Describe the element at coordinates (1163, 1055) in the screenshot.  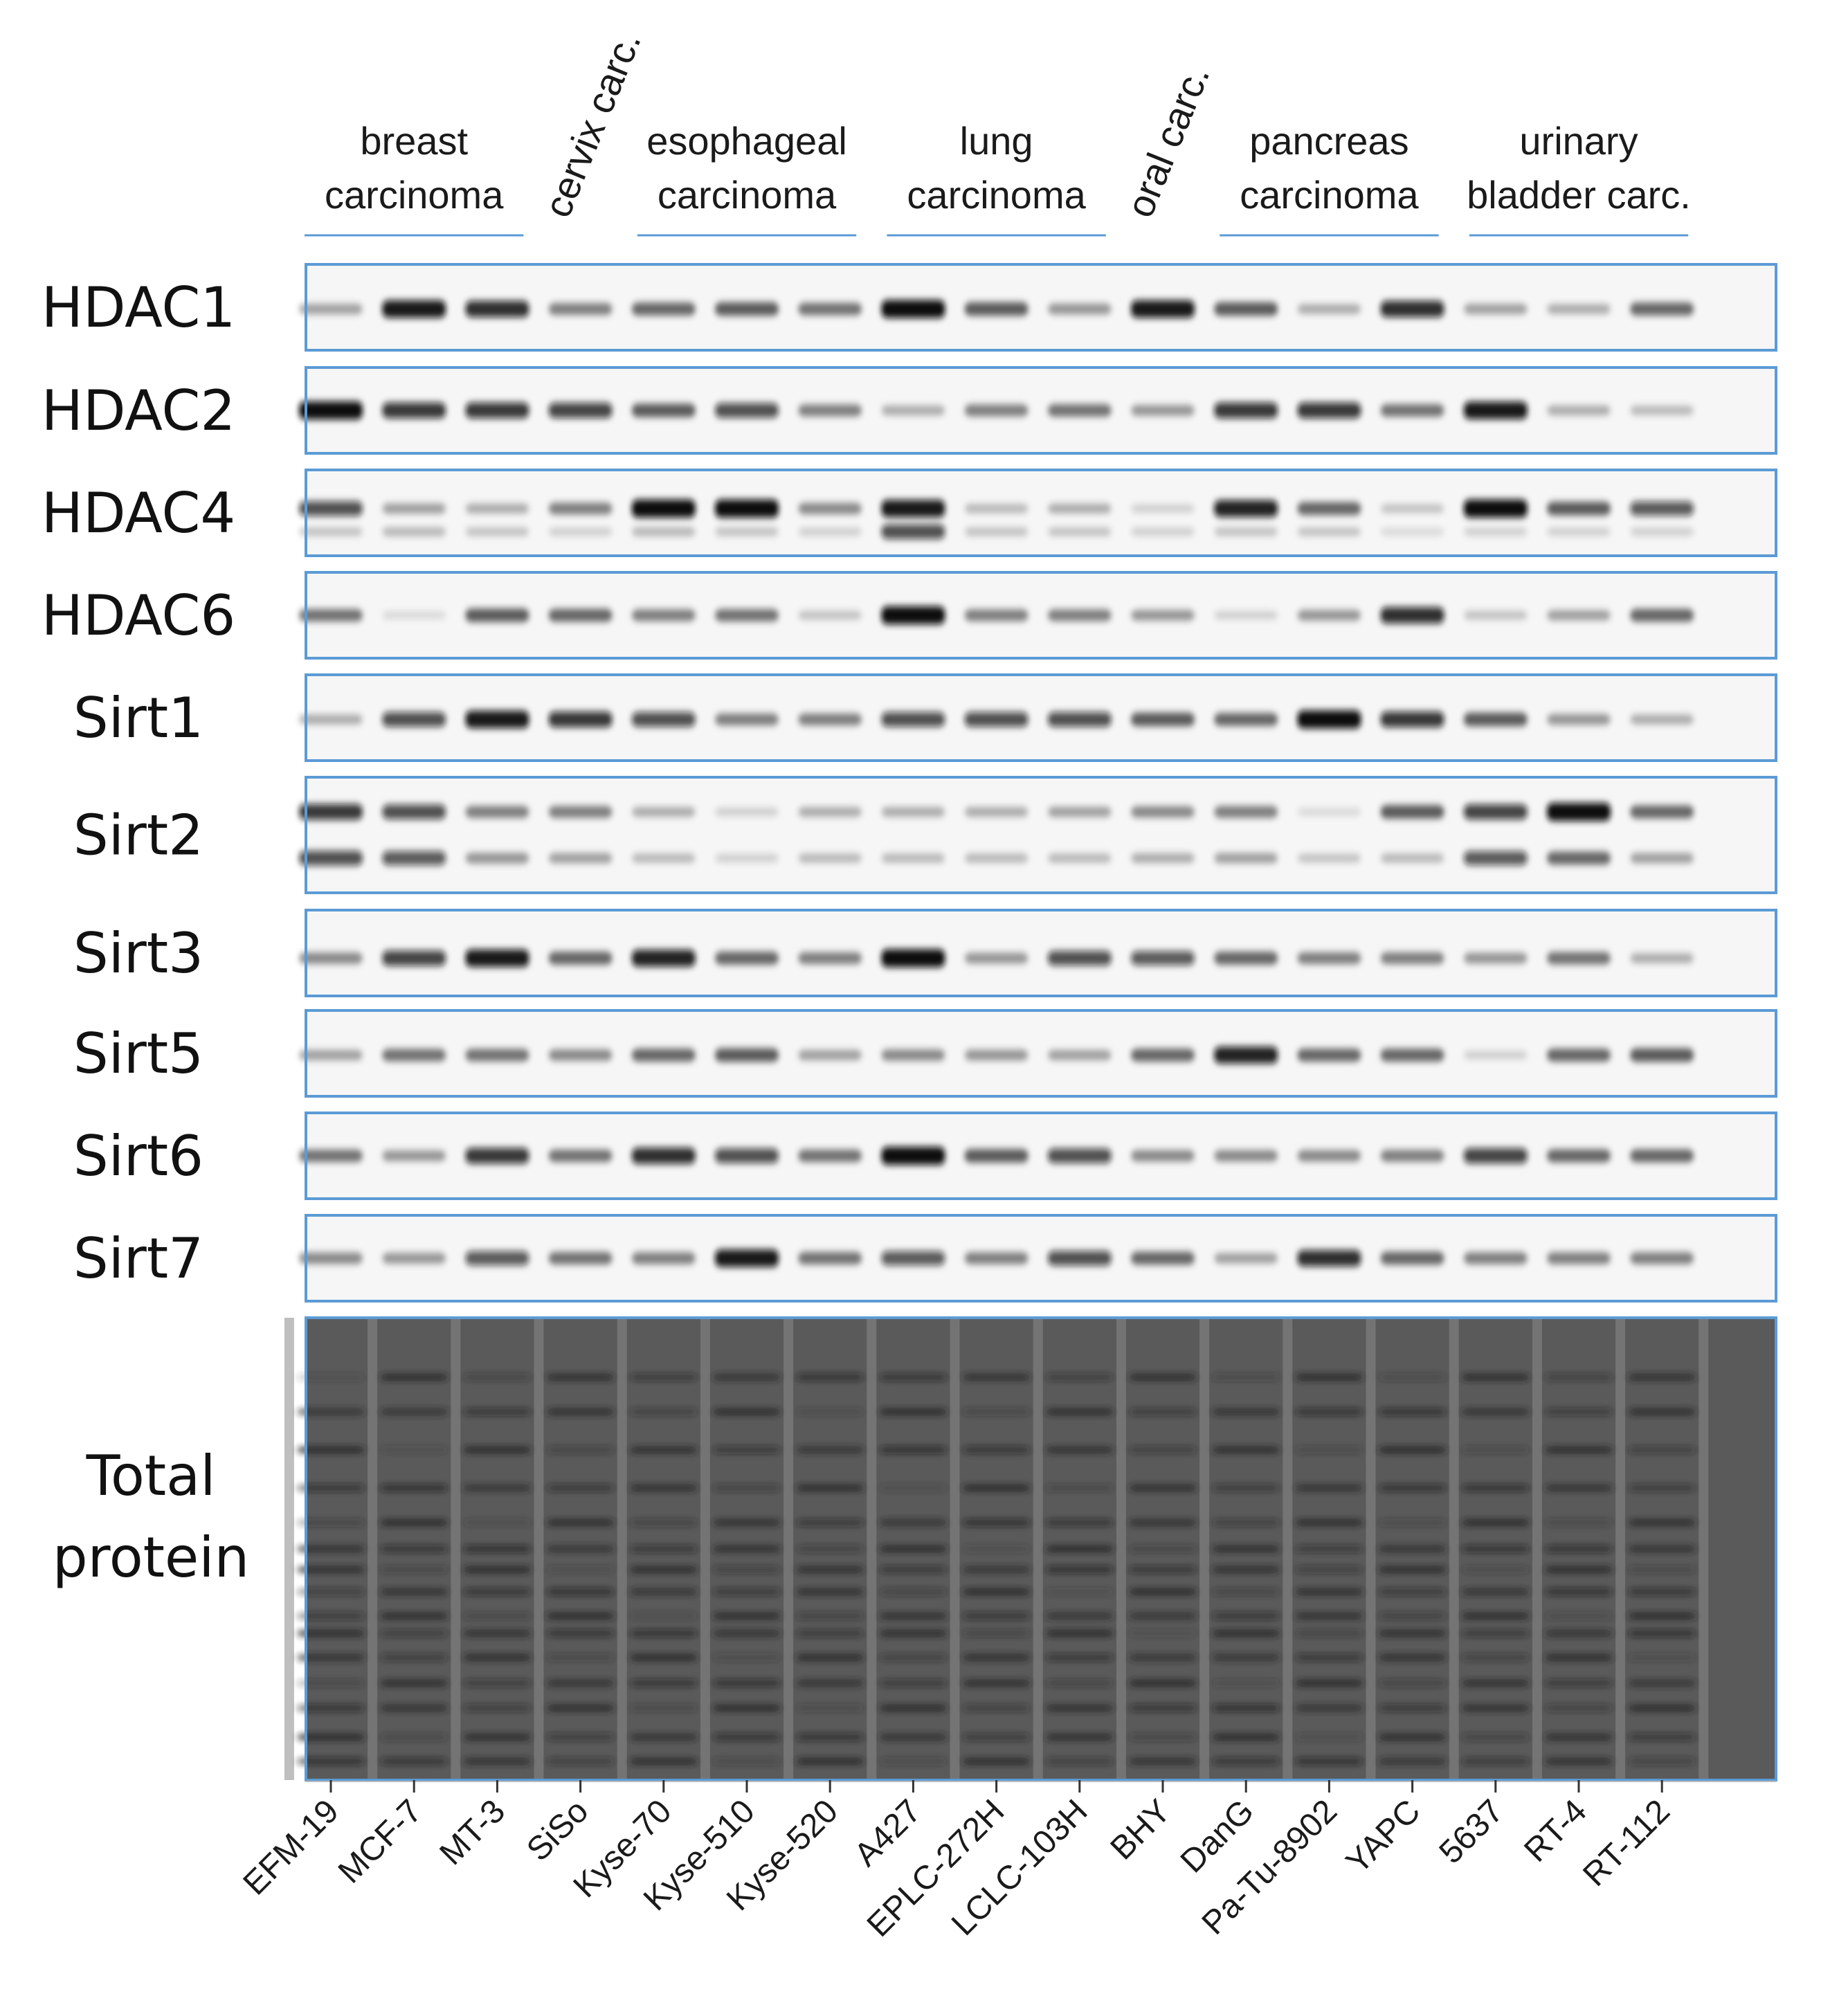
I see `band-sirt5-bhy` at that location.